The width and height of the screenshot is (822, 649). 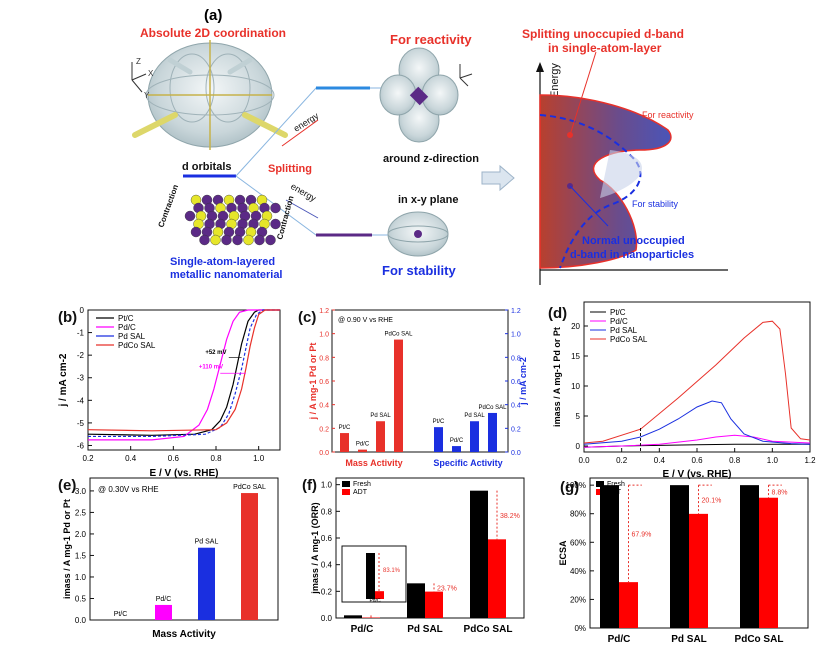 I want to click on y-tick-label: 0.0, so click(x=81, y=620).